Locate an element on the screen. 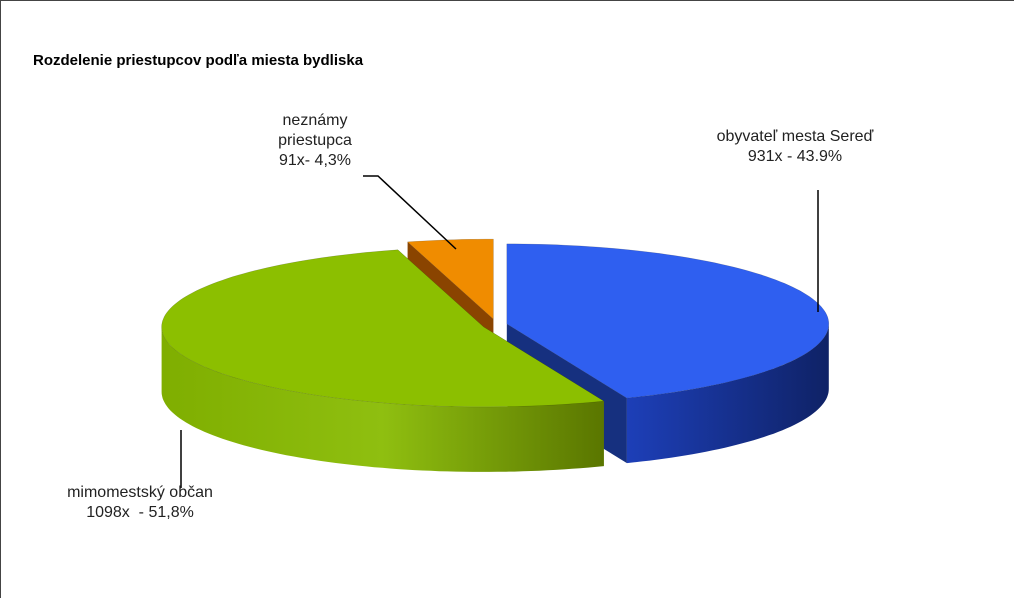 The height and width of the screenshot is (598, 1014). category-label: obyvateľ mesta Sereď is located at coordinates (795, 136).